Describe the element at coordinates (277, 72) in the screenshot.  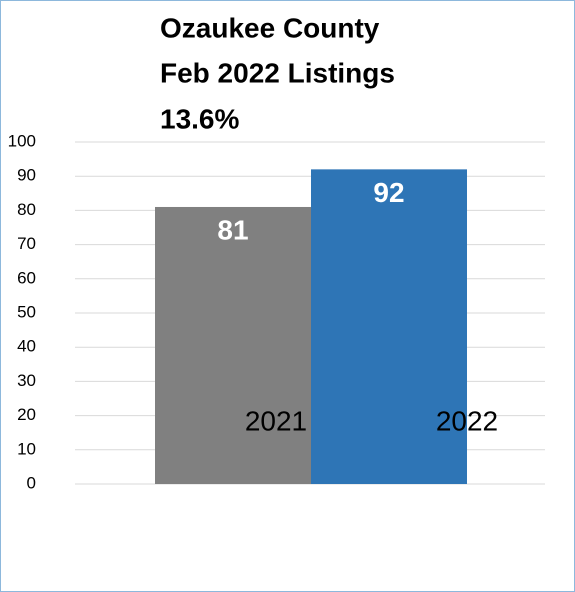
I see `chart-title: Feb 2022 Listings` at that location.